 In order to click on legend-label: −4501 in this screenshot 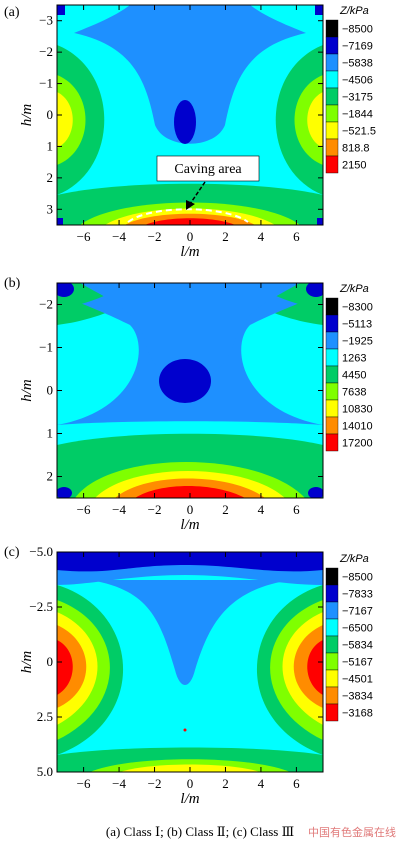, I will do `click(357, 680)`.